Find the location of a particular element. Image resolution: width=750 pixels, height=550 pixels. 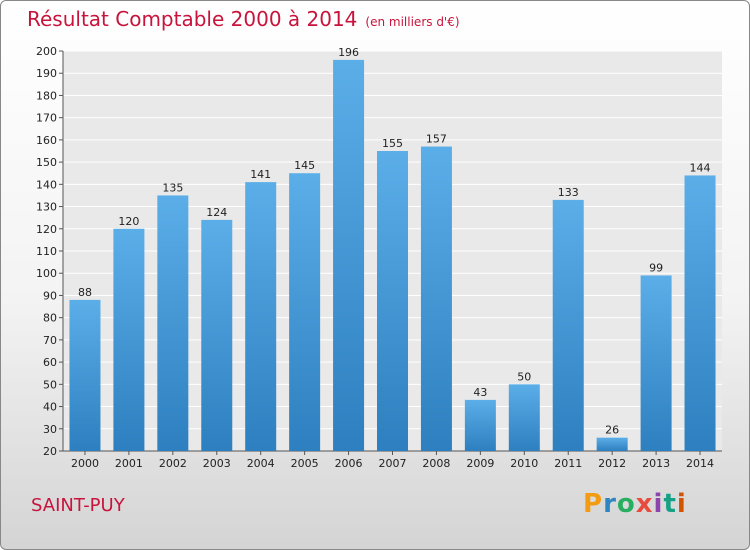

y-tick-label: 80 is located at coordinates (50, 318).